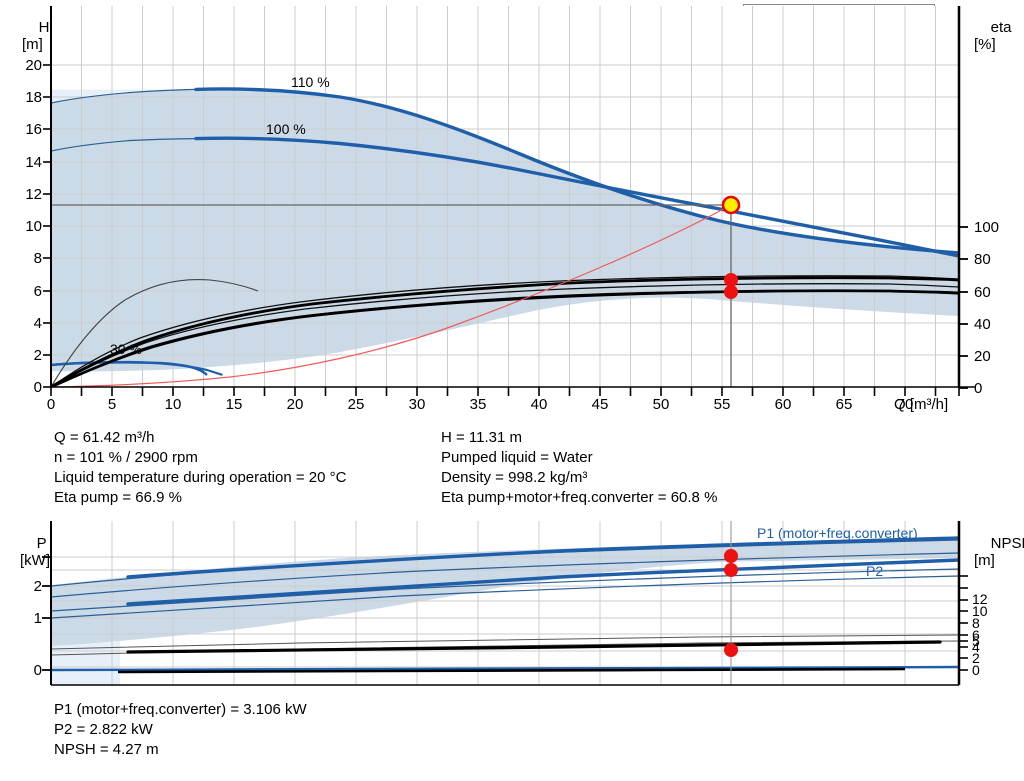 This screenshot has width=1024, height=781. Describe the element at coordinates (126, 457) in the screenshot. I see `info-speed: n = 101 % / 2900 rpm` at that location.